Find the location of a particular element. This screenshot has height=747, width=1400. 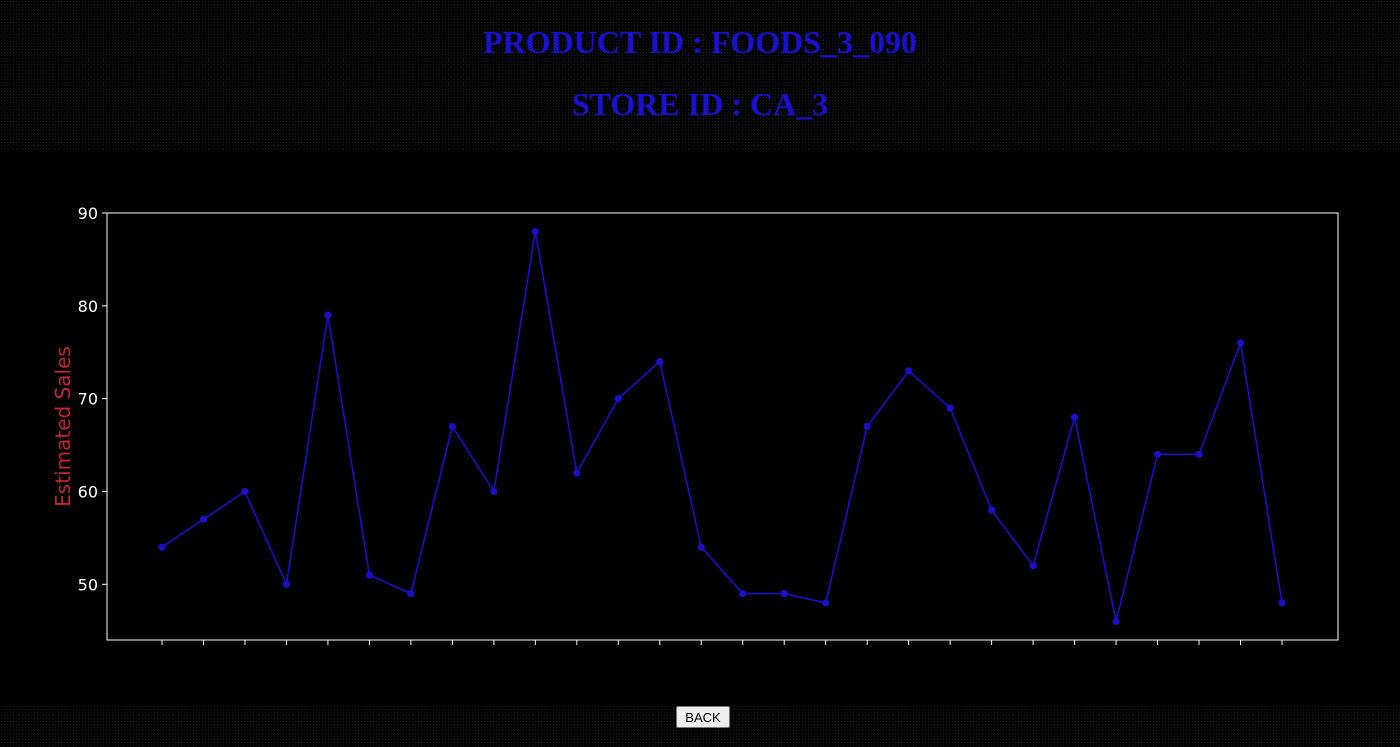

x-tick-label: 31 Ma is located at coordinates (494, 671).